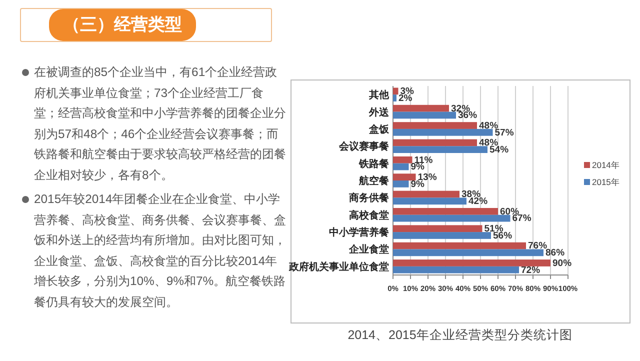 This screenshot has height=361, width=640. Describe the element at coordinates (606, 182) in the screenshot. I see `legend-label: 2015年` at that location.